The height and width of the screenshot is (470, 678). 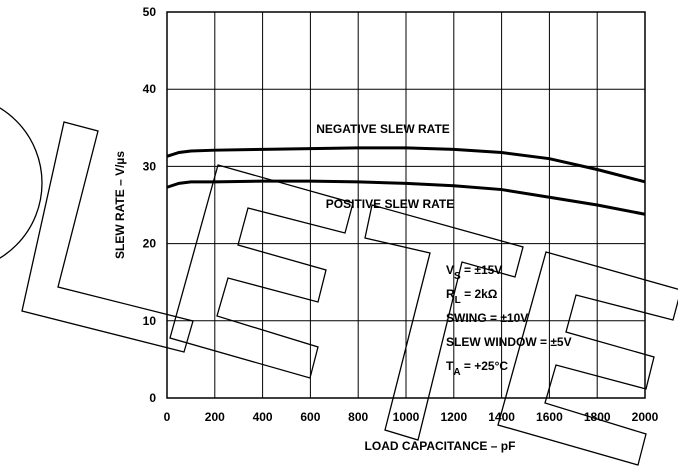 What do you see at coordinates (456, 372) in the screenshot?
I see `condition-subscript: A` at bounding box center [456, 372].